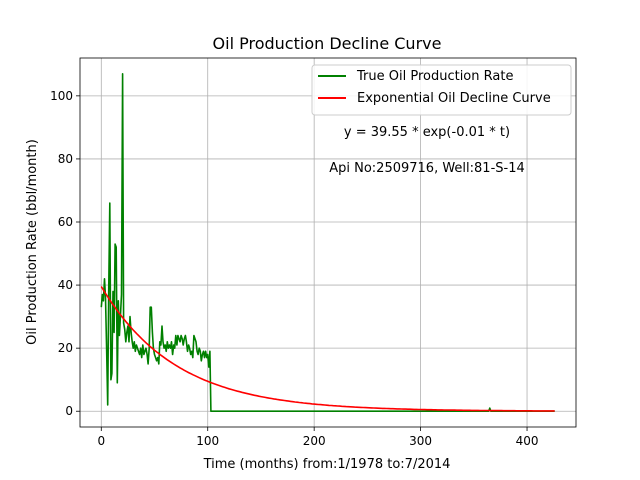  What do you see at coordinates (420, 441) in the screenshot?
I see `x-tick-label: 300` at bounding box center [420, 441].